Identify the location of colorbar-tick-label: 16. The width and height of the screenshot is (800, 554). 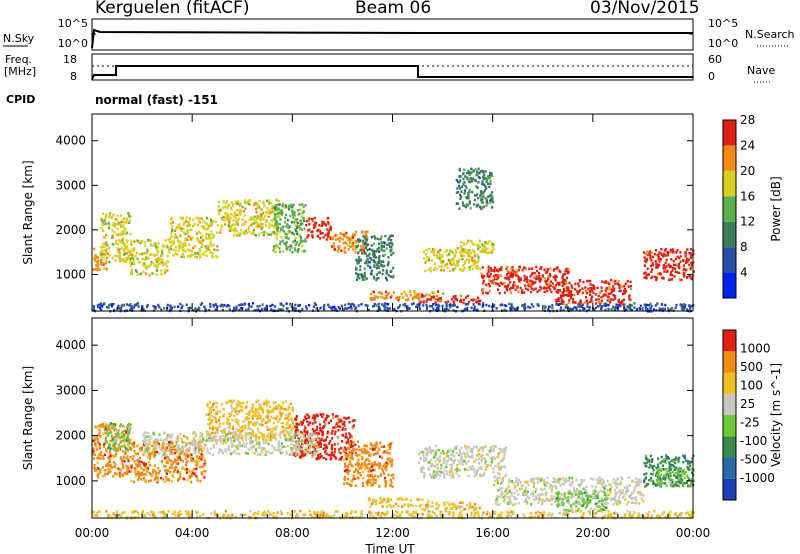
(747, 196).